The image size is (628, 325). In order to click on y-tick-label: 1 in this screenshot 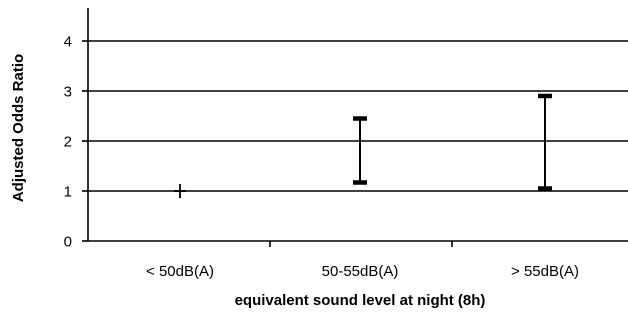, I will do `click(68, 192)`.